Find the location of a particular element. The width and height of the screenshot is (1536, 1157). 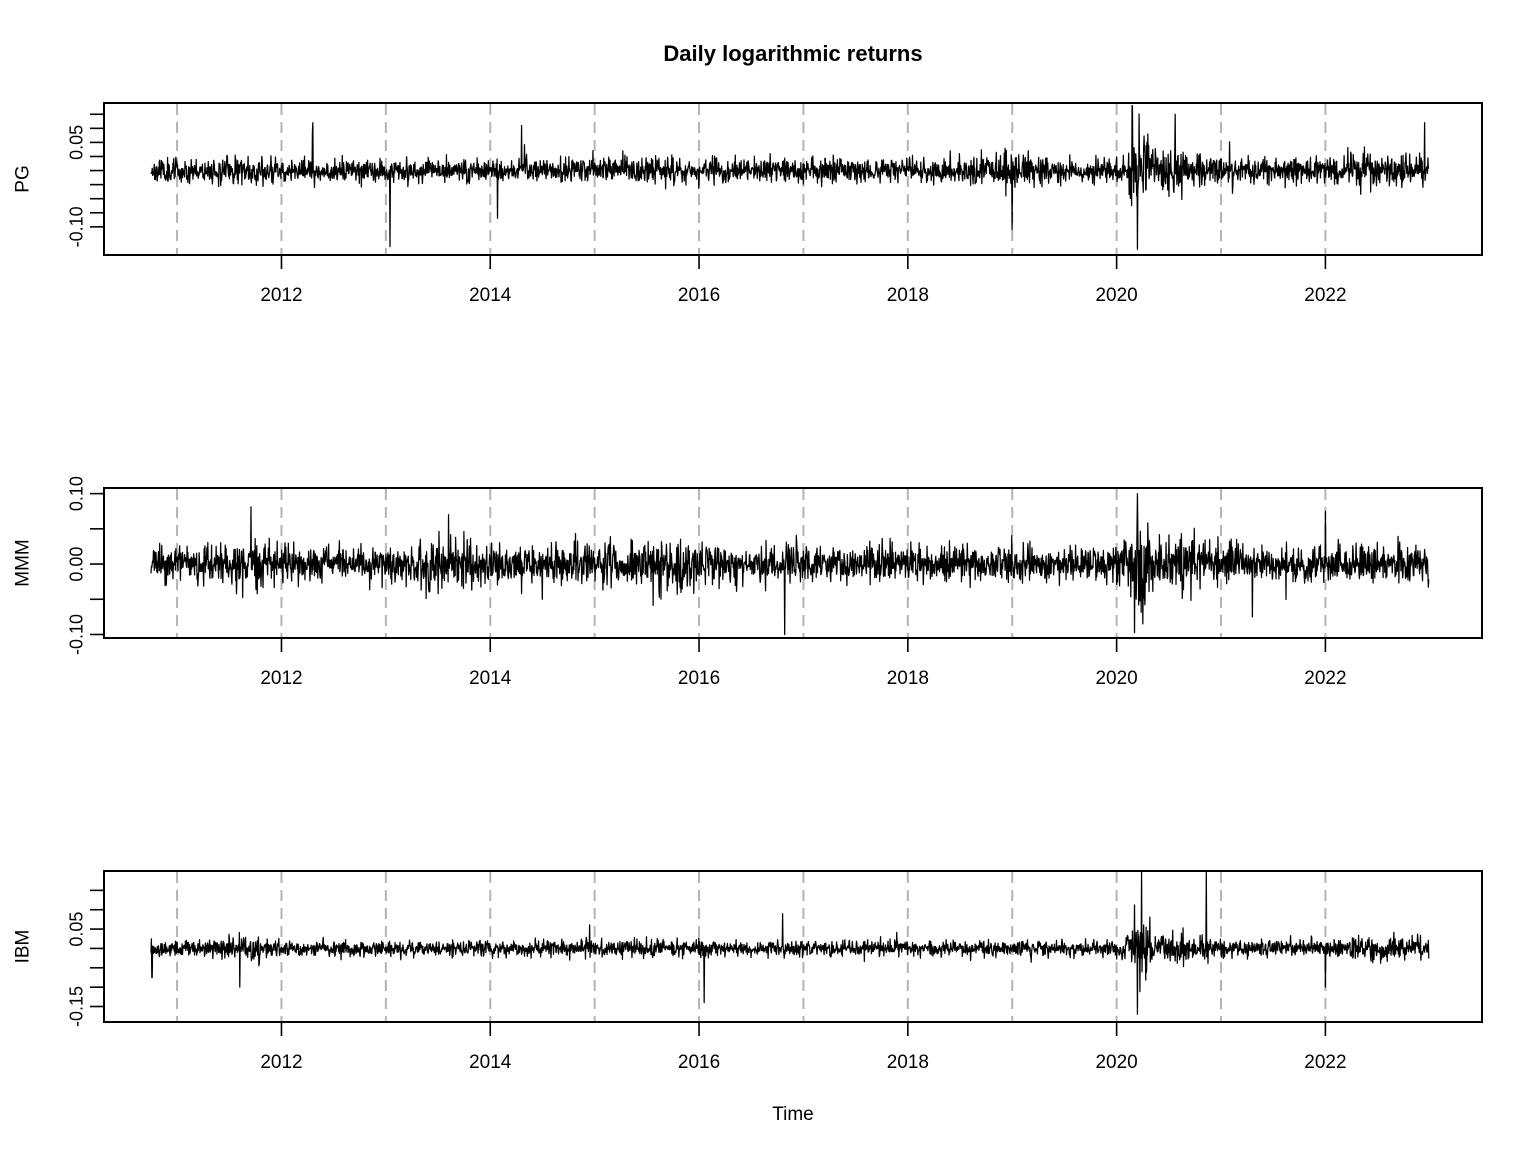

series-line-ibm is located at coordinates (790, 942).